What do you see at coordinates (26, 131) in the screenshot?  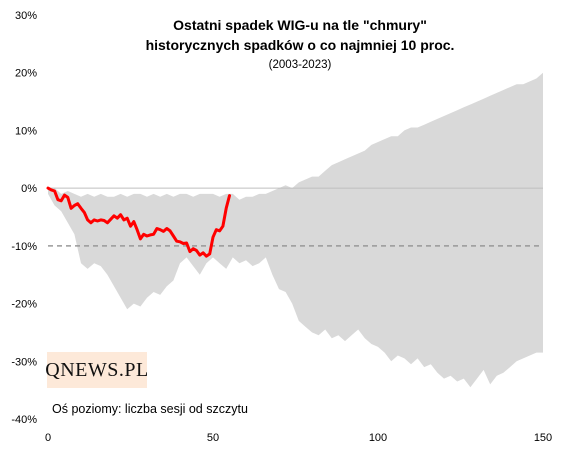 I see `y-tick-label: 10%` at bounding box center [26, 131].